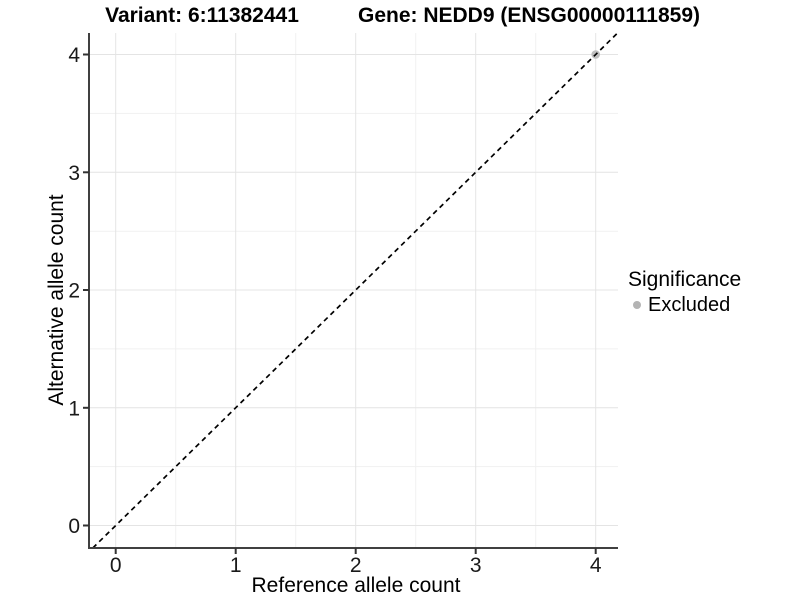 The height and width of the screenshot is (600, 800). I want to click on plot-title-gene: Gene: NEDD9 (ENSG00000111859), so click(529, 15).